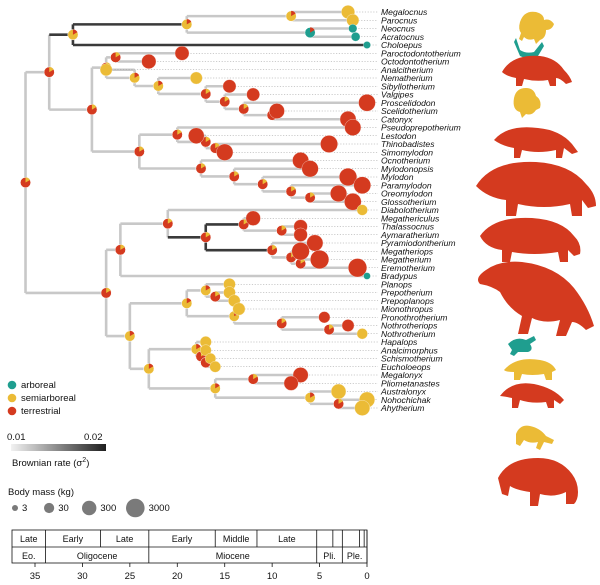 This screenshot has height=585, width=600. I want to click on taxon-label: Prepoplanops, so click(408, 301).